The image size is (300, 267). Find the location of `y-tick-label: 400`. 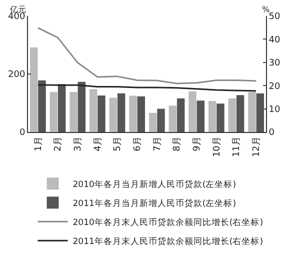

y-tick-label: 400 is located at coordinates (17, 17).